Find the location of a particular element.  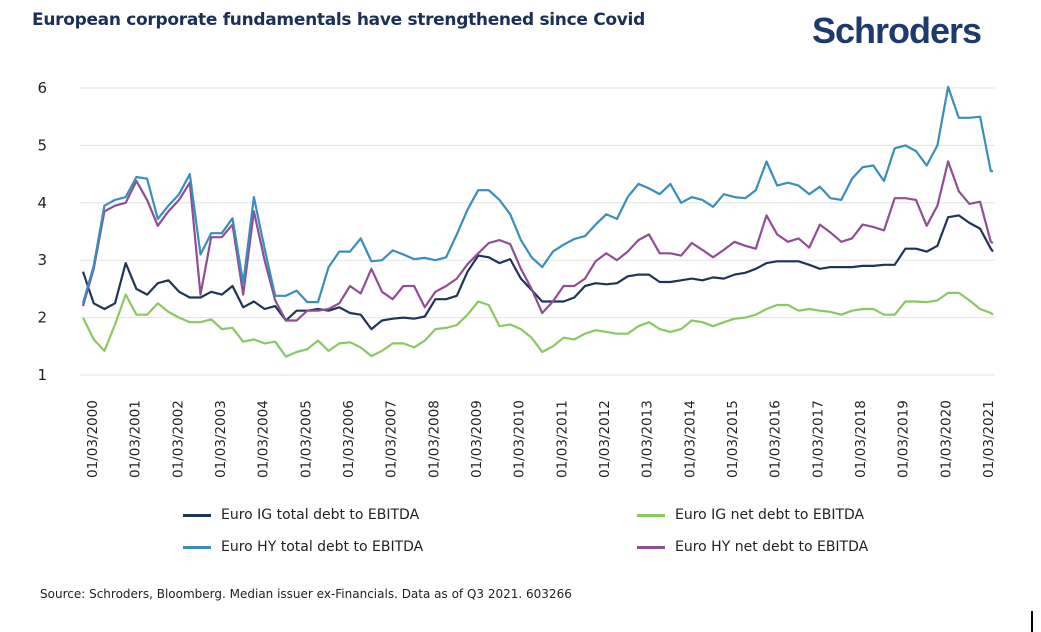

x-tick-label: 01/03/2009 is located at coordinates (477, 439).